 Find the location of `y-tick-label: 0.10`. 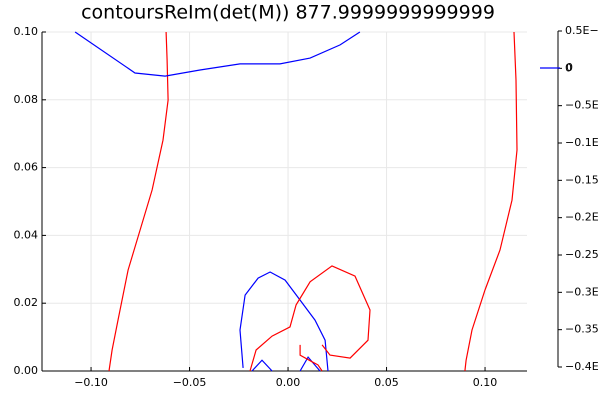

y-tick-label: 0.10 is located at coordinates (26, 31).